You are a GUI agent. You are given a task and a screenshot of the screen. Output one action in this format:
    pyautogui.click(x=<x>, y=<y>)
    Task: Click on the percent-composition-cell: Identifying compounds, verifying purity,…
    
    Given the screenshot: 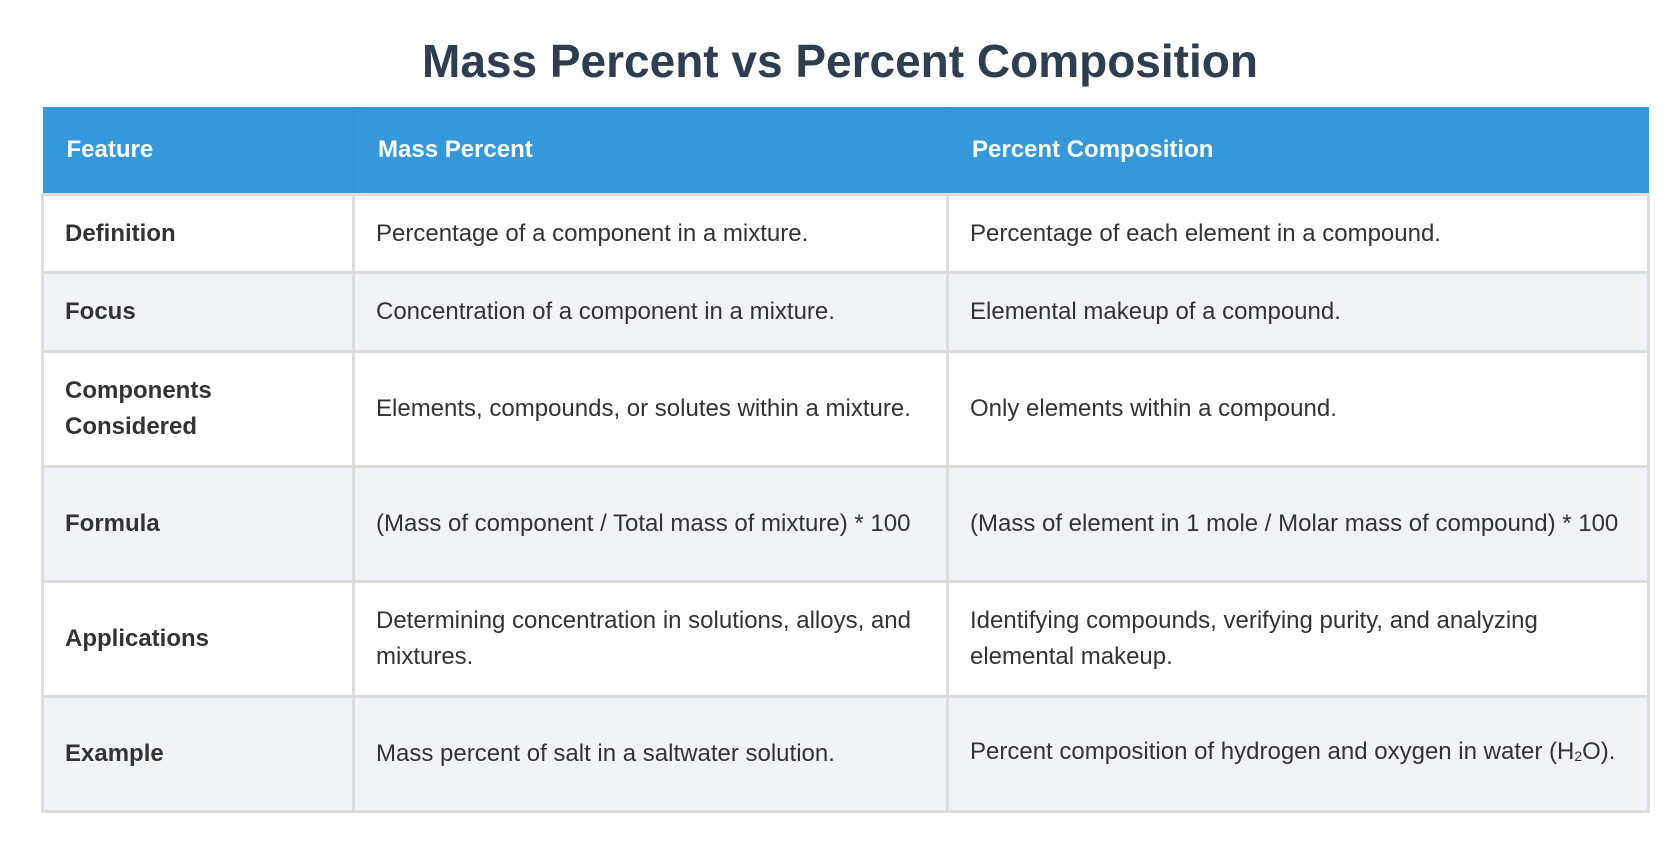 What is the action you would take?
    pyautogui.click(x=1298, y=639)
    